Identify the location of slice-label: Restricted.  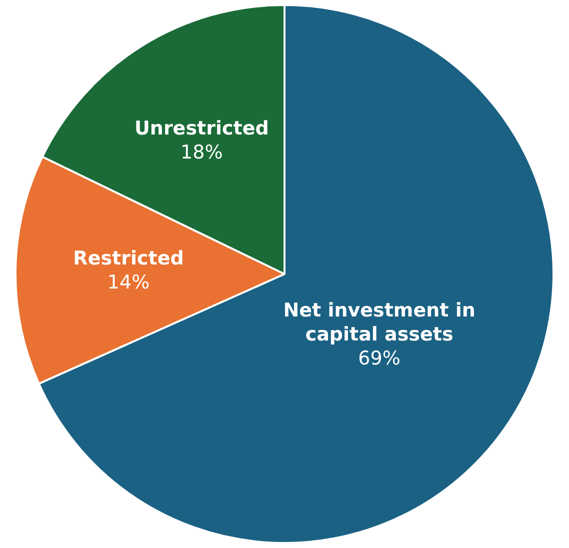
(128, 259).